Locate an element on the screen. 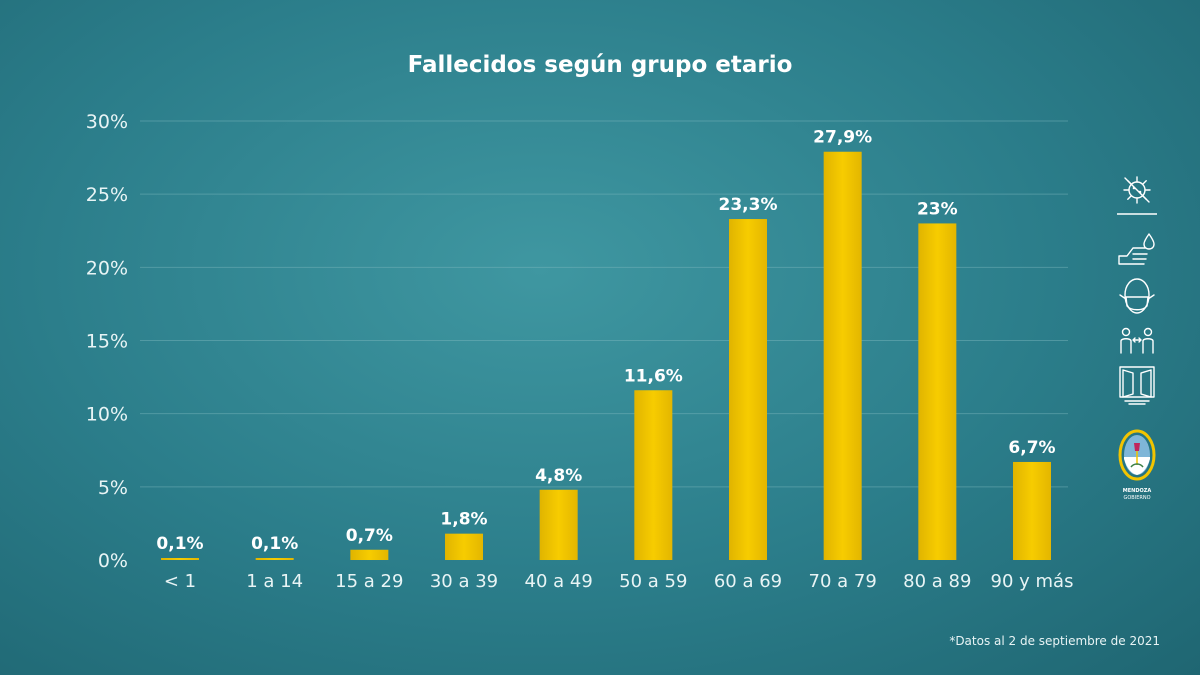 The image size is (1200, 675). x-tick-label: 60 a 69 is located at coordinates (748, 581).